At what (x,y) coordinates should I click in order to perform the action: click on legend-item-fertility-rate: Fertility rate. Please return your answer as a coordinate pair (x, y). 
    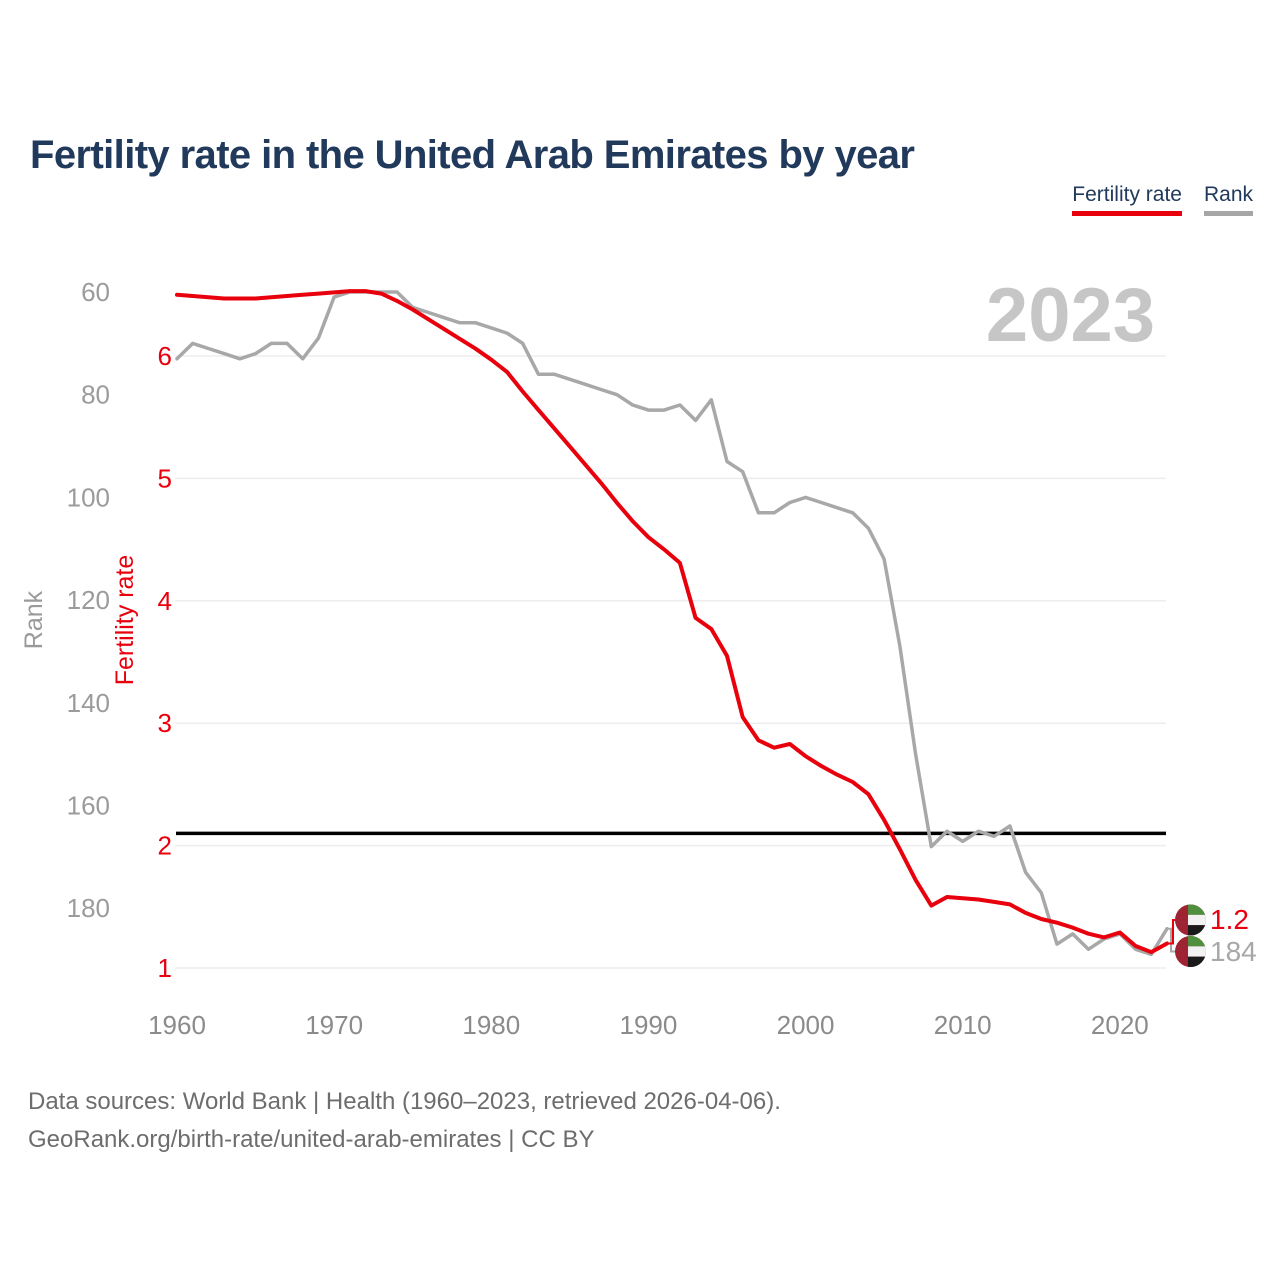
    Looking at the image, I should click on (1127, 199).